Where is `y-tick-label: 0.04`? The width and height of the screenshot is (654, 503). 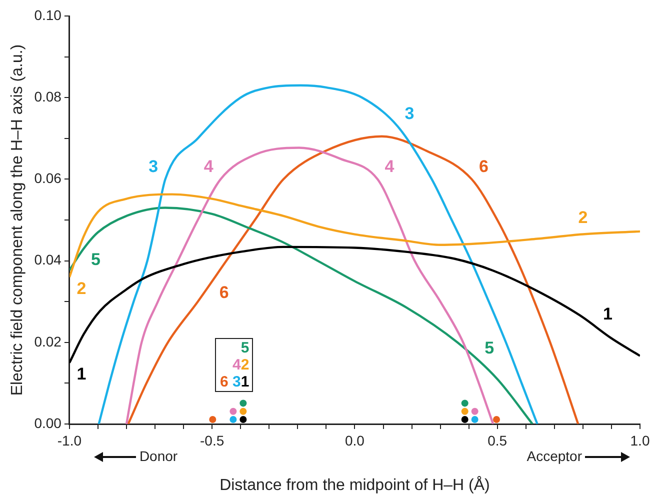 y-tick-label: 0.04 is located at coordinates (48, 260).